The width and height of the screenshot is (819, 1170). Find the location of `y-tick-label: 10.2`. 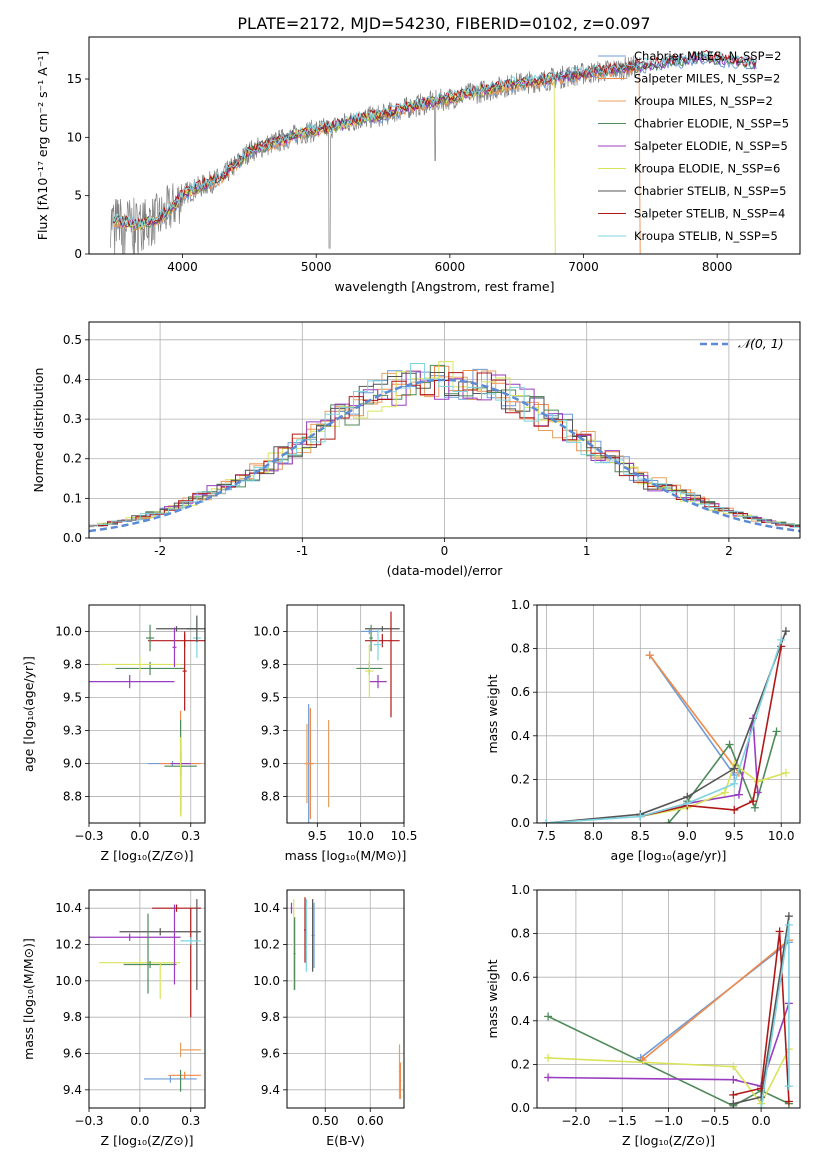

y-tick-label: 10.2 is located at coordinates (68, 945).